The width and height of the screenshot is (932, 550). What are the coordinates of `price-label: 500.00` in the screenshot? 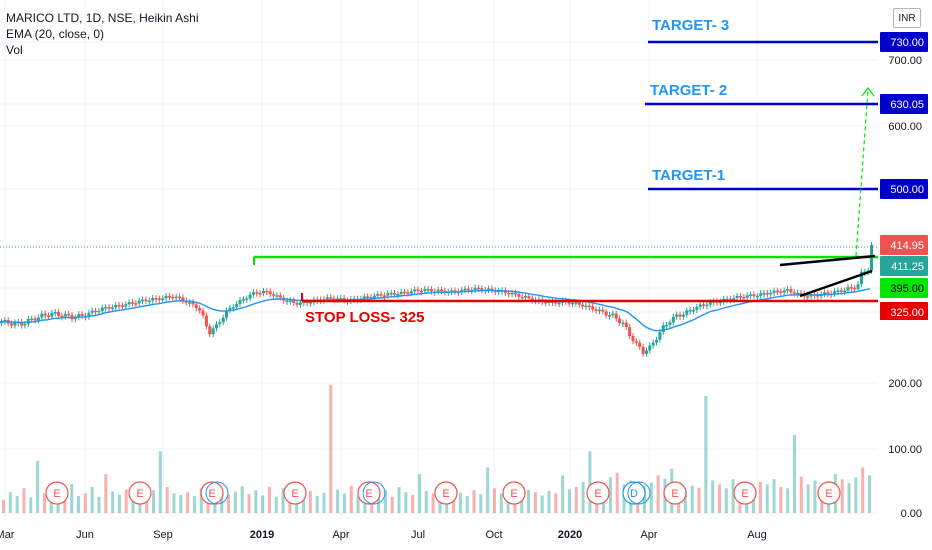 It's located at (907, 190).